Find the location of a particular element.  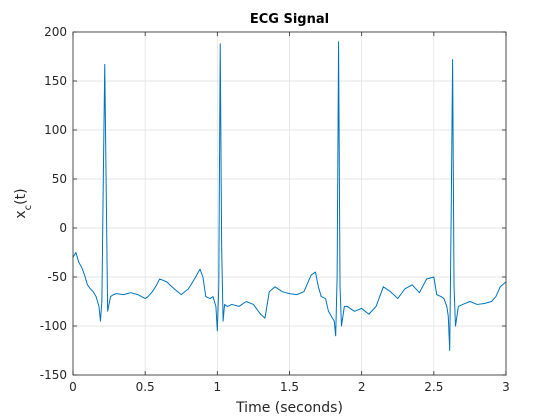

x-tick-label: 1 is located at coordinates (218, 387).